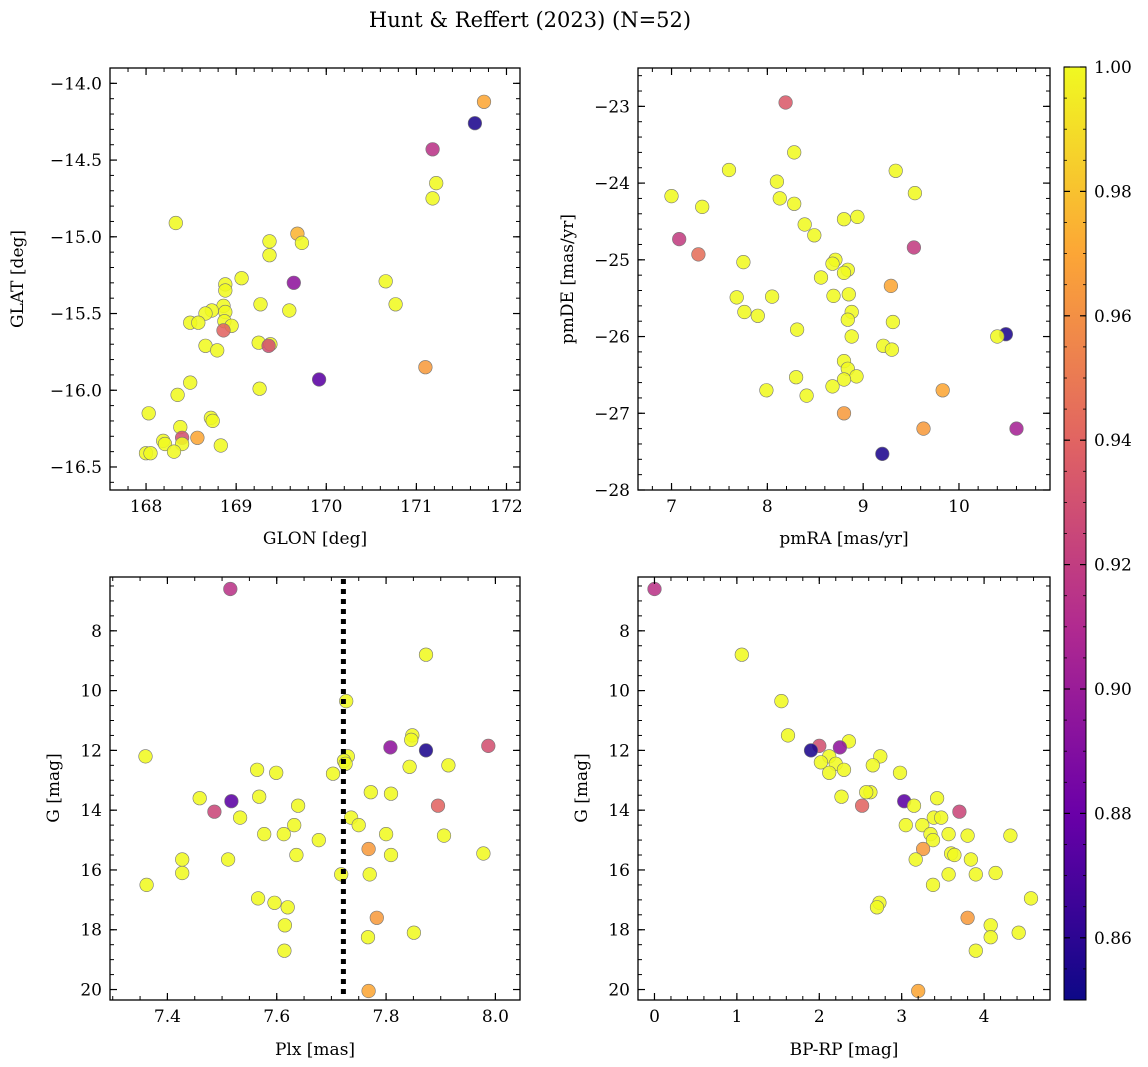 This screenshot has width=1148, height=1067. Describe the element at coordinates (1113, 192) in the screenshot. I see `colorbar-tick-label: 0.98` at that location.